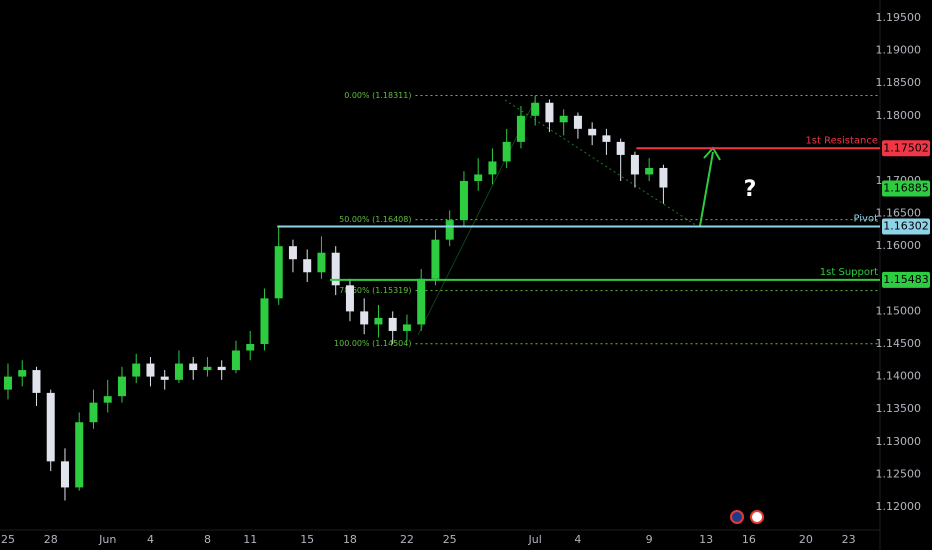  What do you see at coordinates (899, 82) in the screenshot?
I see `y-tick-label: 1.18500` at bounding box center [899, 82].